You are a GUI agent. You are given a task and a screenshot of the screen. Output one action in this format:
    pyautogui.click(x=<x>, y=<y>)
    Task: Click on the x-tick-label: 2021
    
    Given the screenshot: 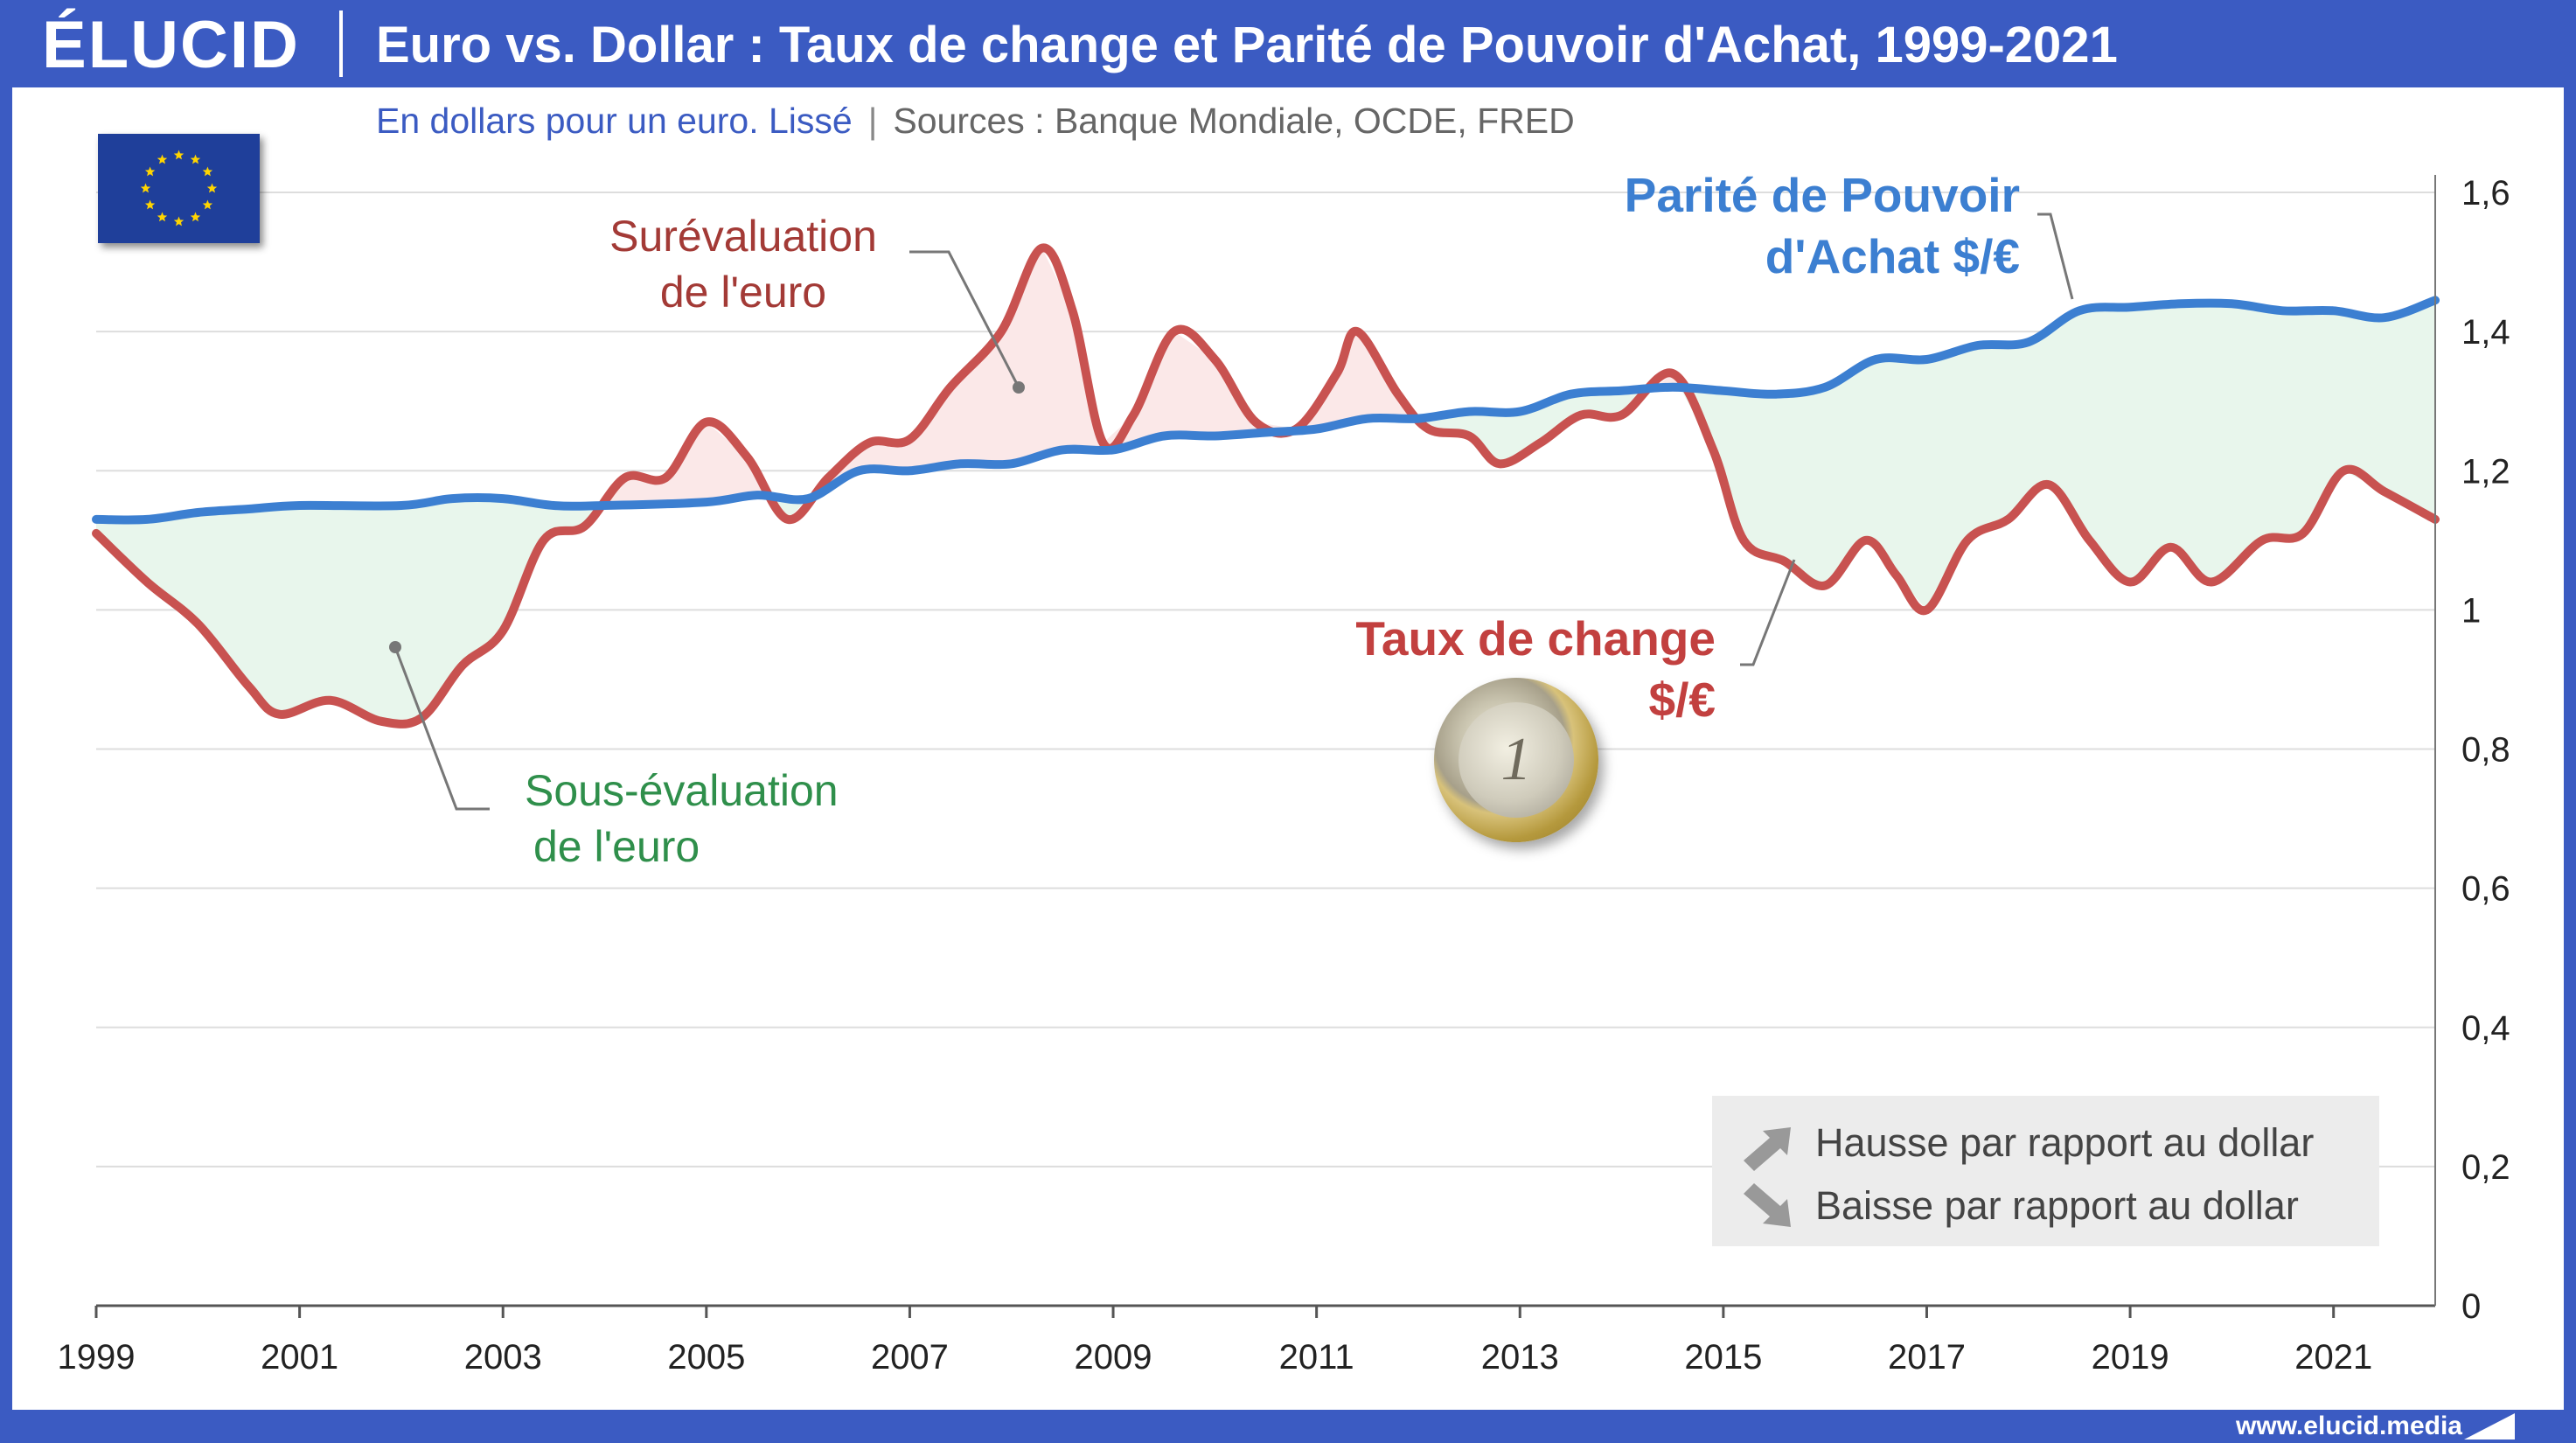 What is the action you would take?
    pyautogui.click(x=2333, y=1357)
    